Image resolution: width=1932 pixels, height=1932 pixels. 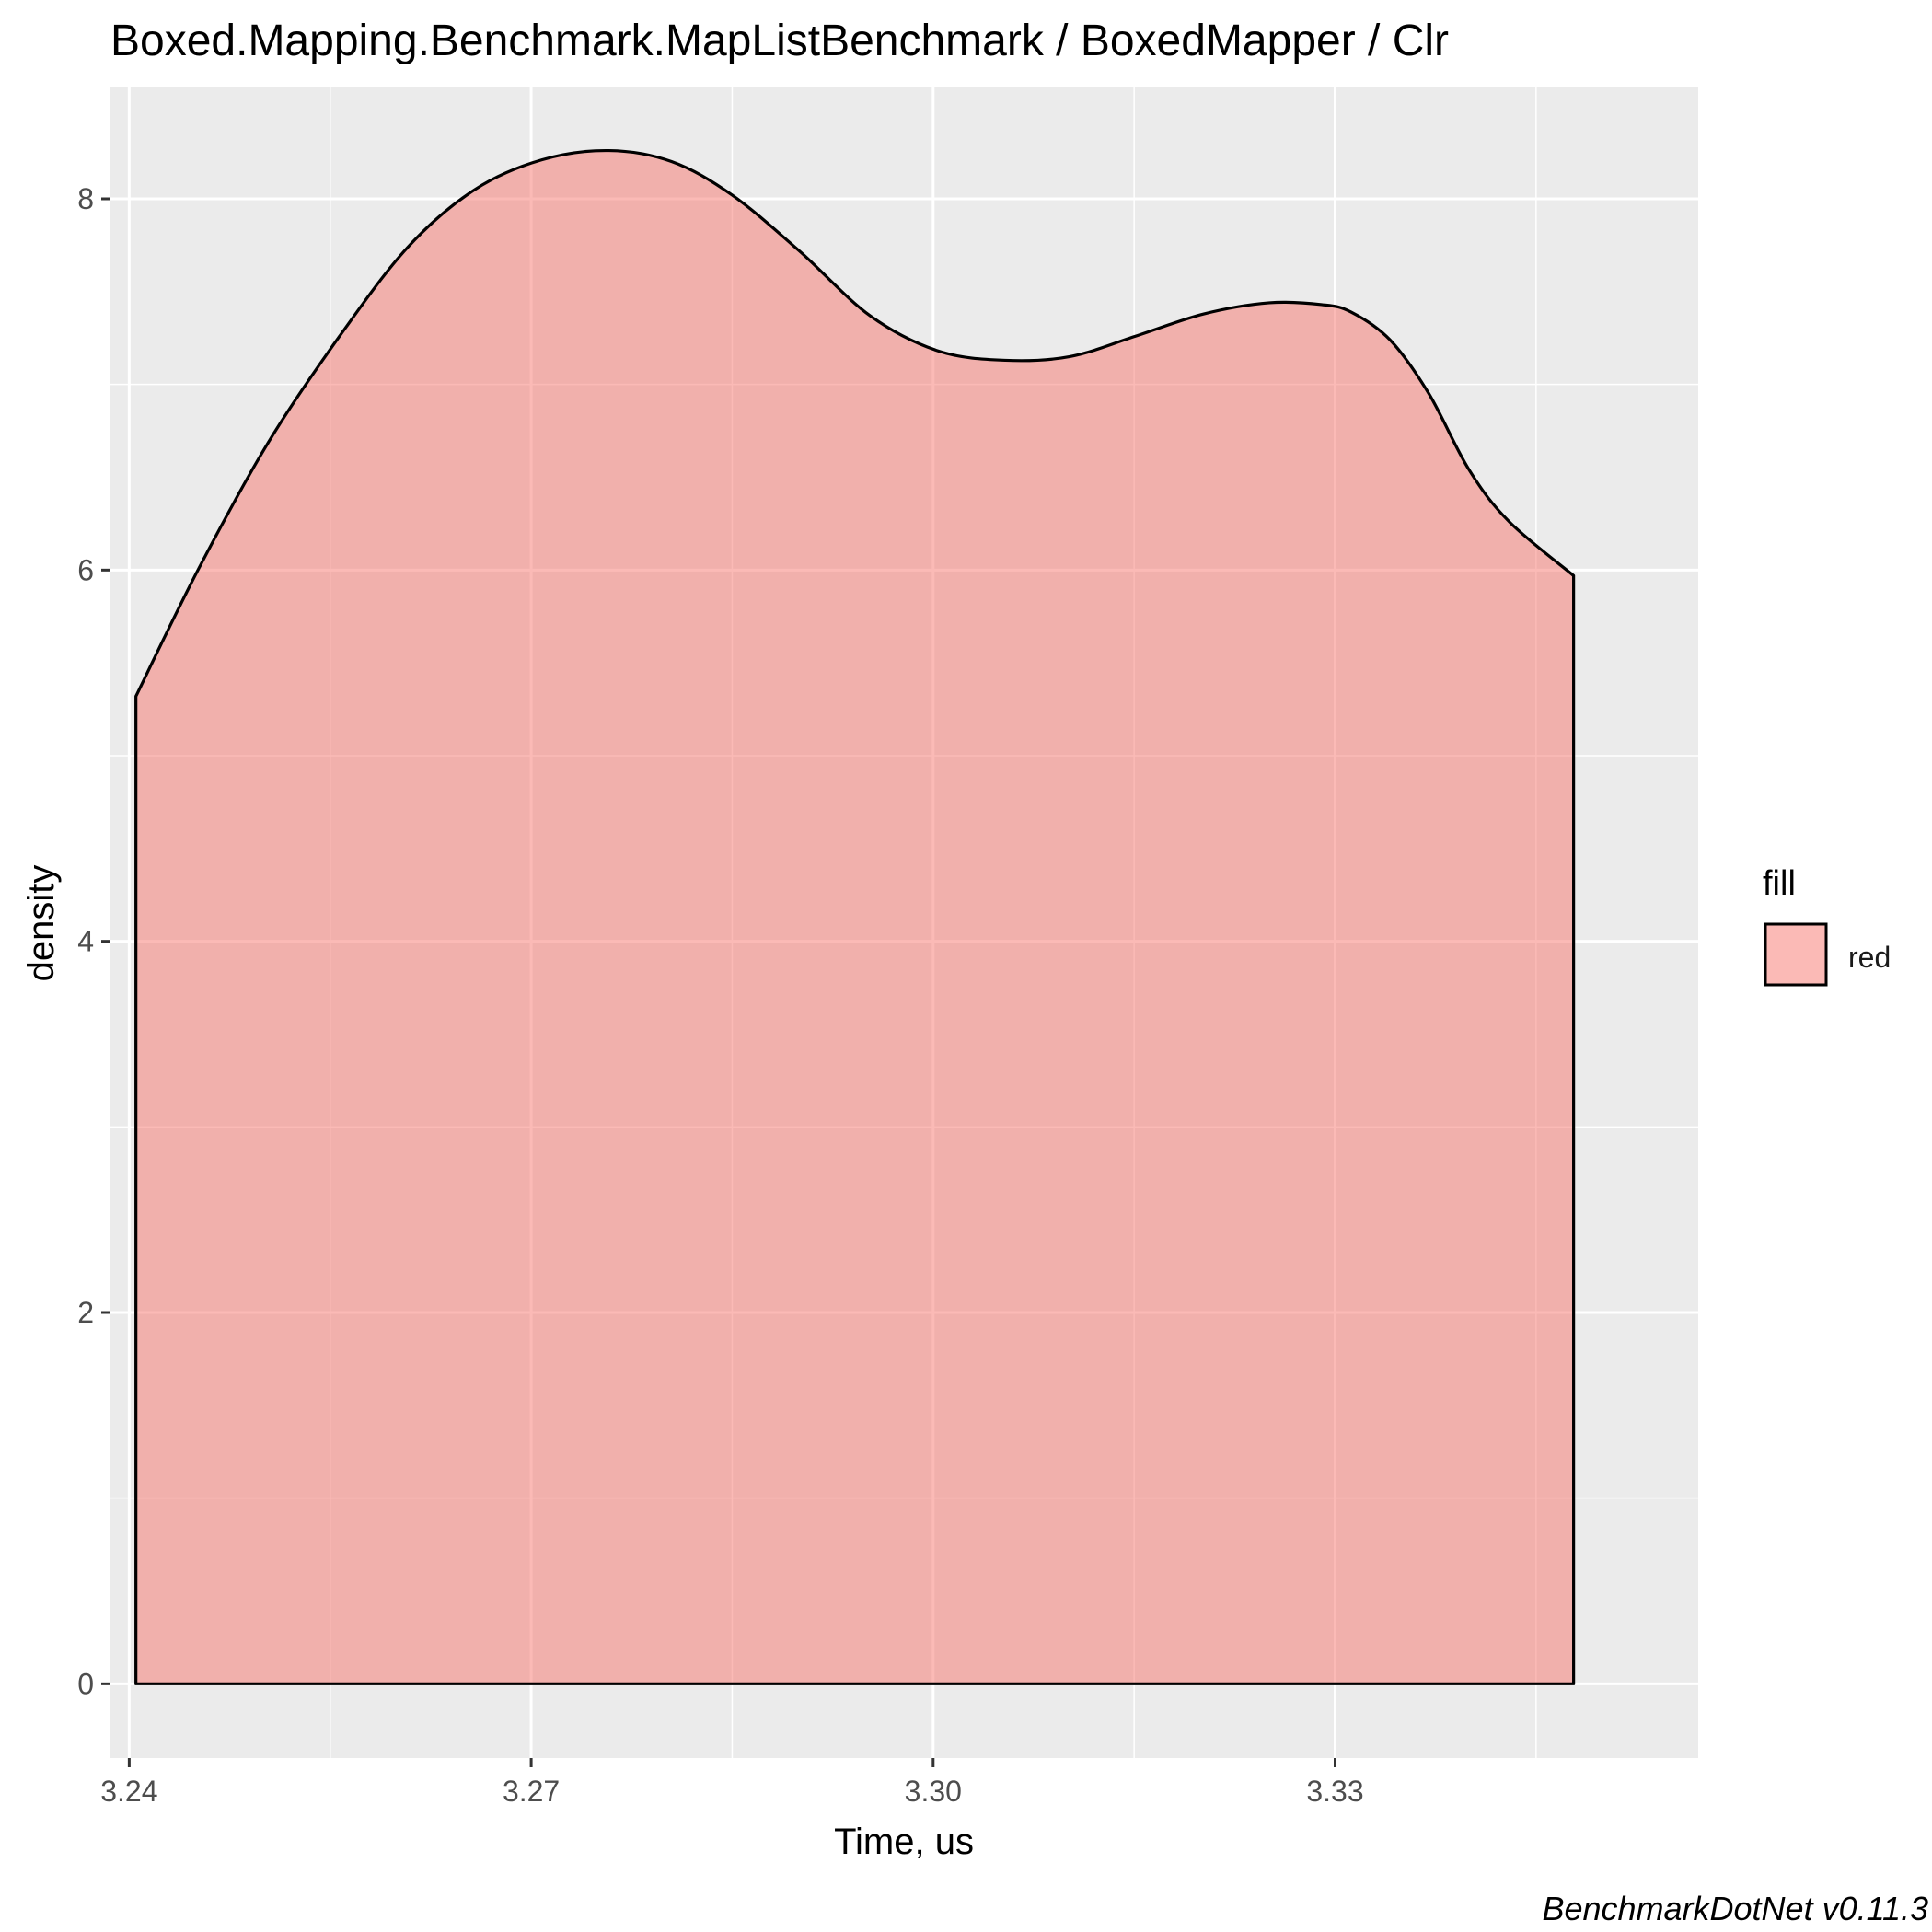 I want to click on x-axis: 3.24 3.27 3.30 3.33, so click(x=732, y=1783).